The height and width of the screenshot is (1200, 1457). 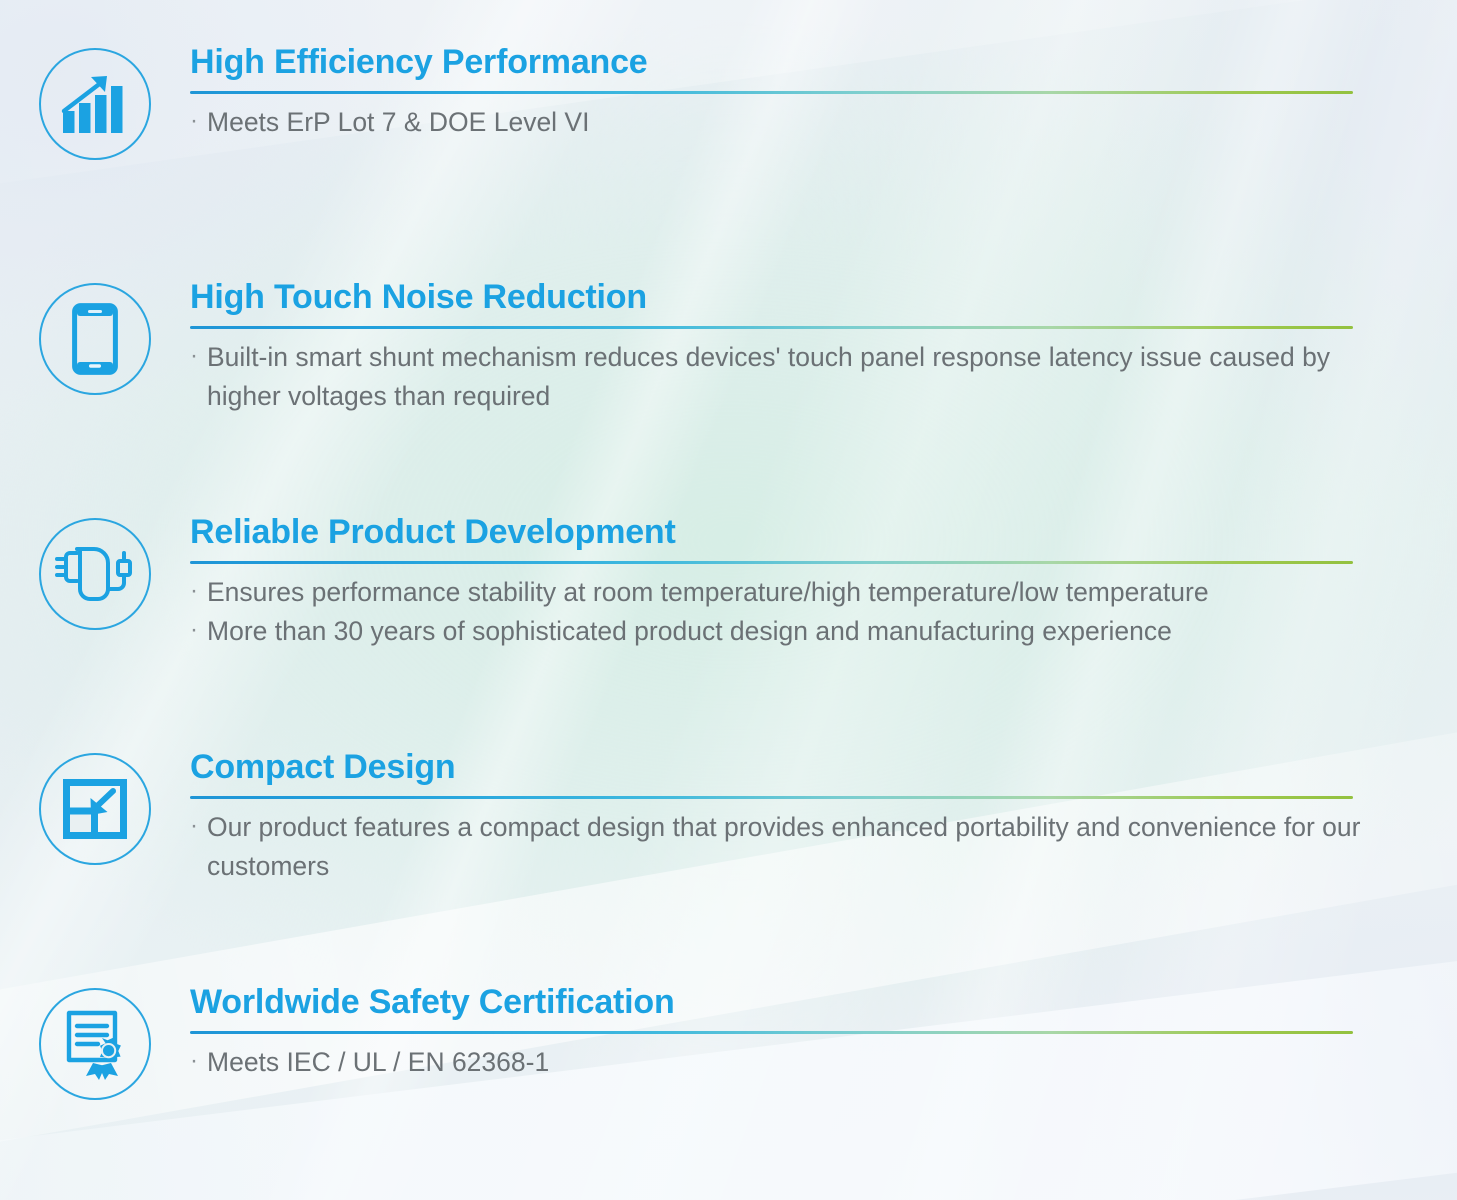 I want to click on smartphone-icon, so click(x=95, y=339).